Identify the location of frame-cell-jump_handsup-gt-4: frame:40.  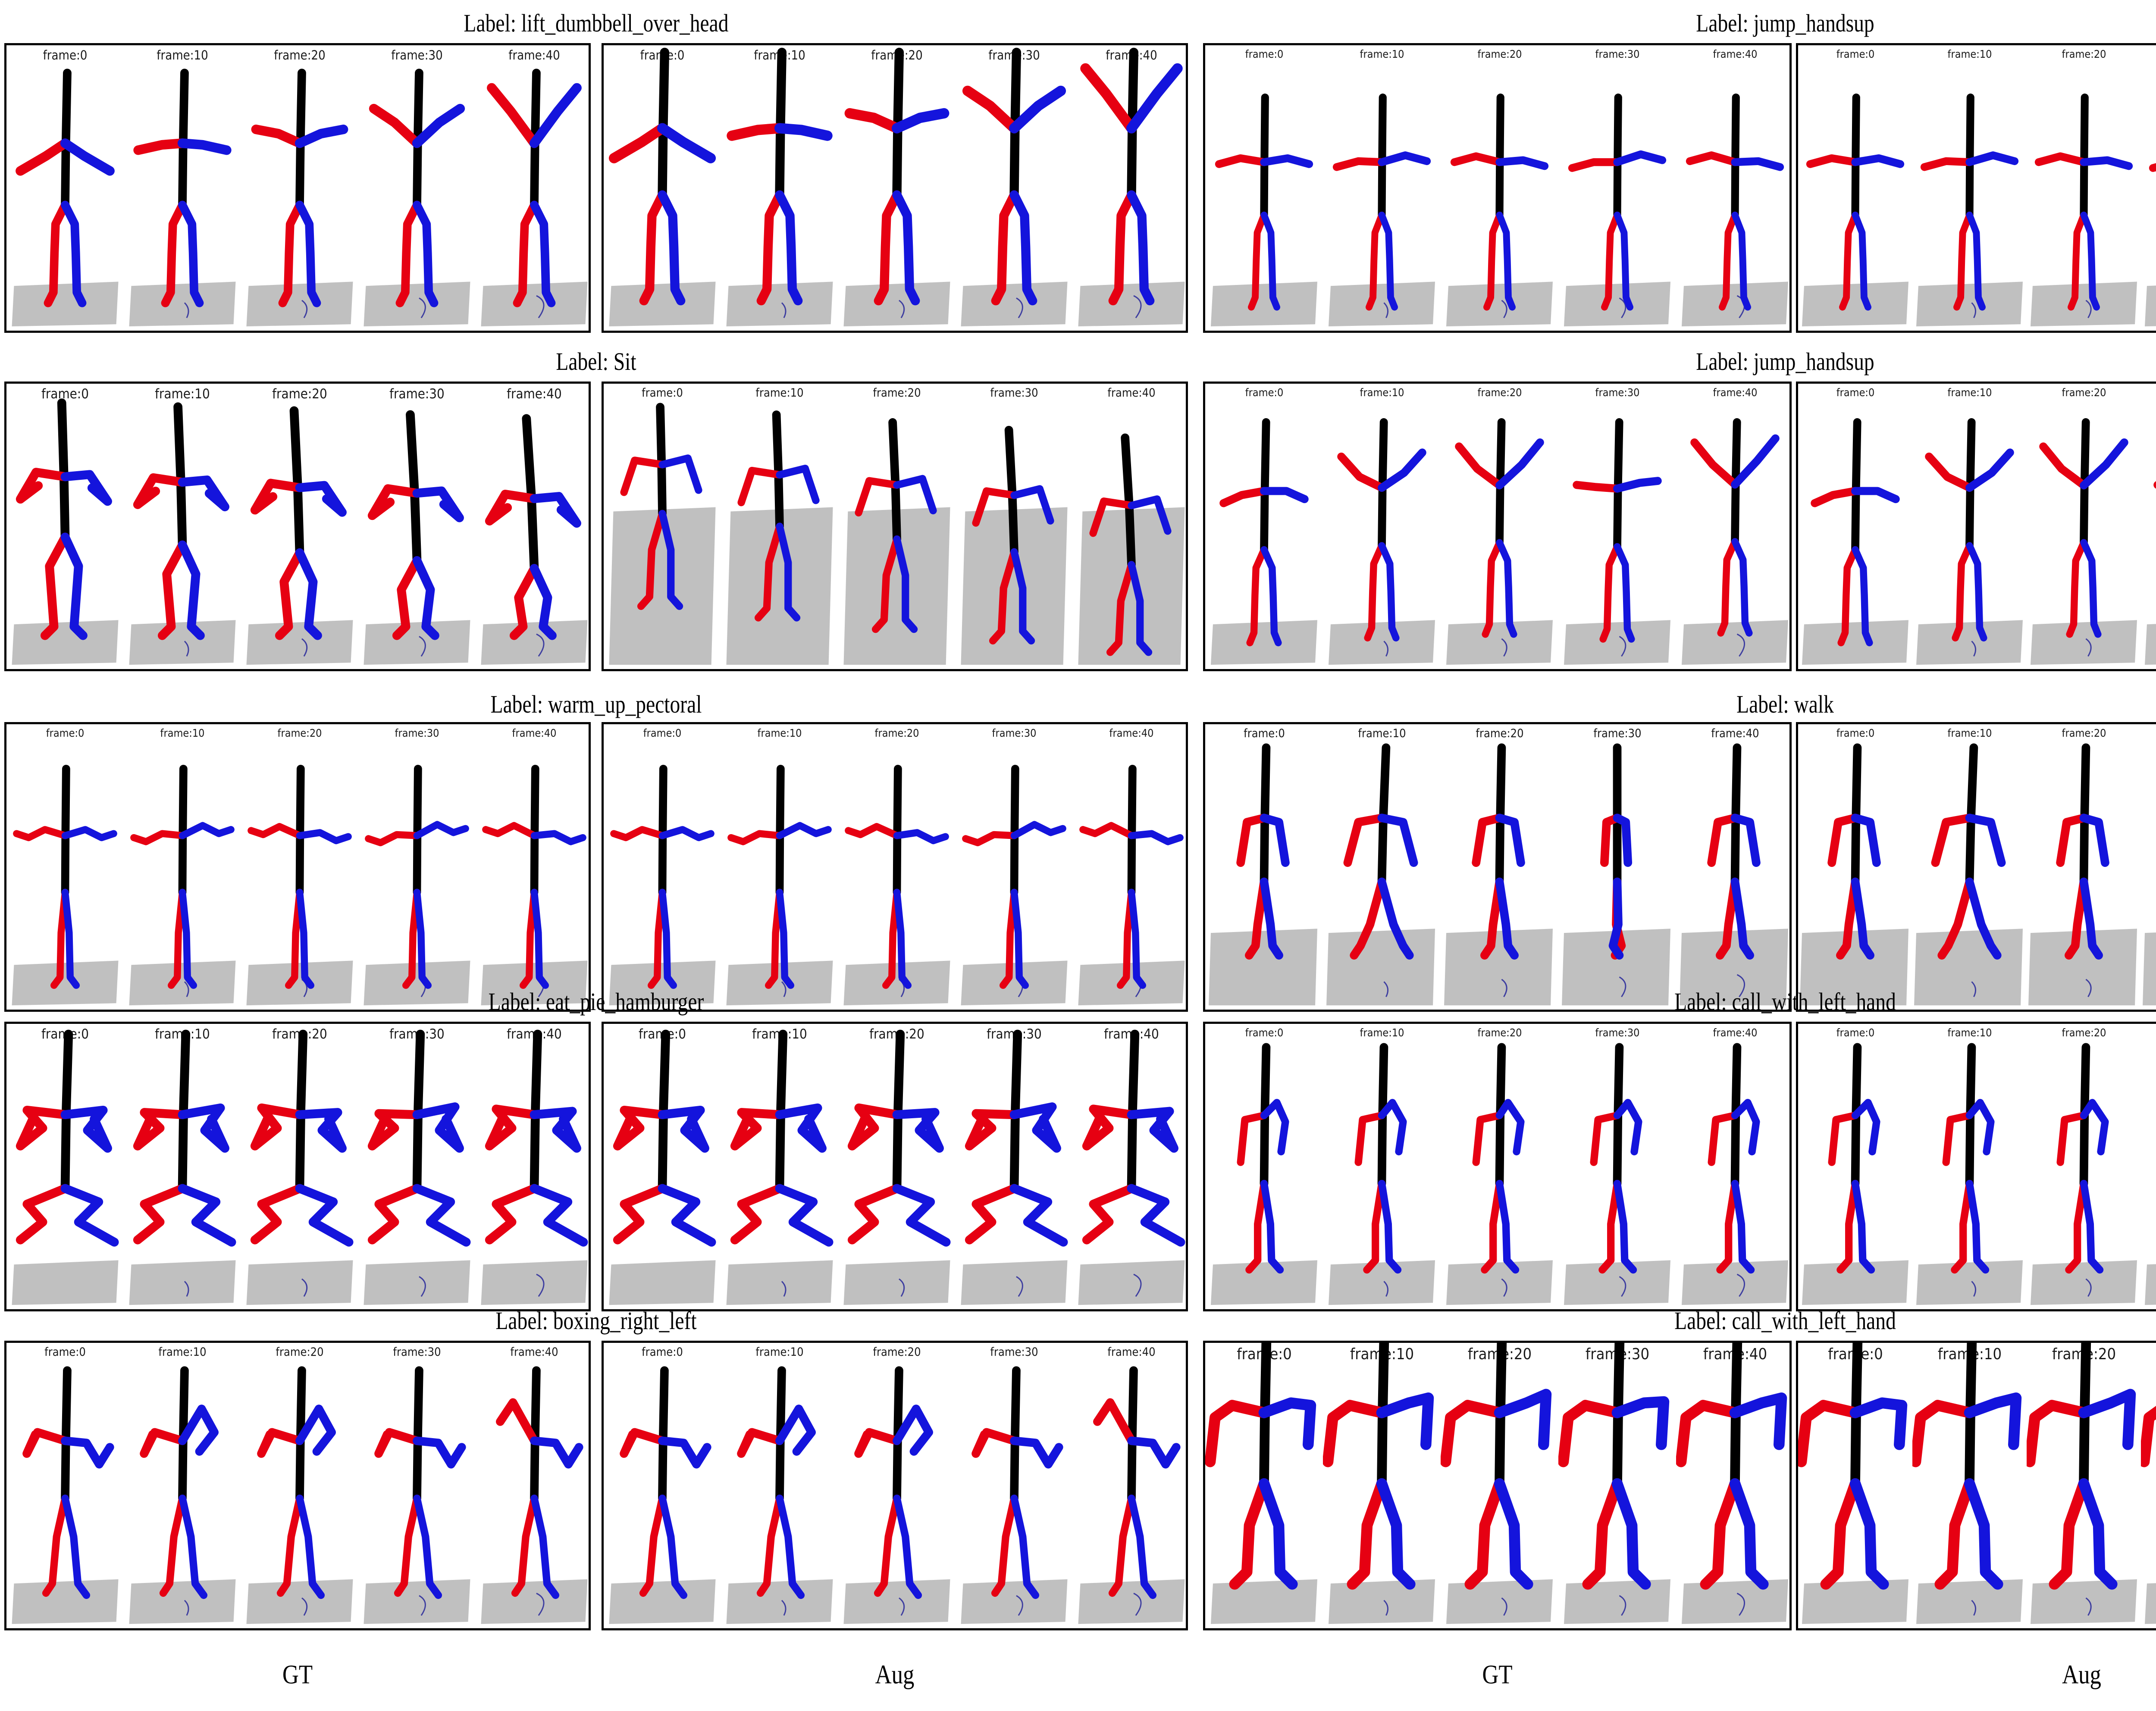
(1732, 188).